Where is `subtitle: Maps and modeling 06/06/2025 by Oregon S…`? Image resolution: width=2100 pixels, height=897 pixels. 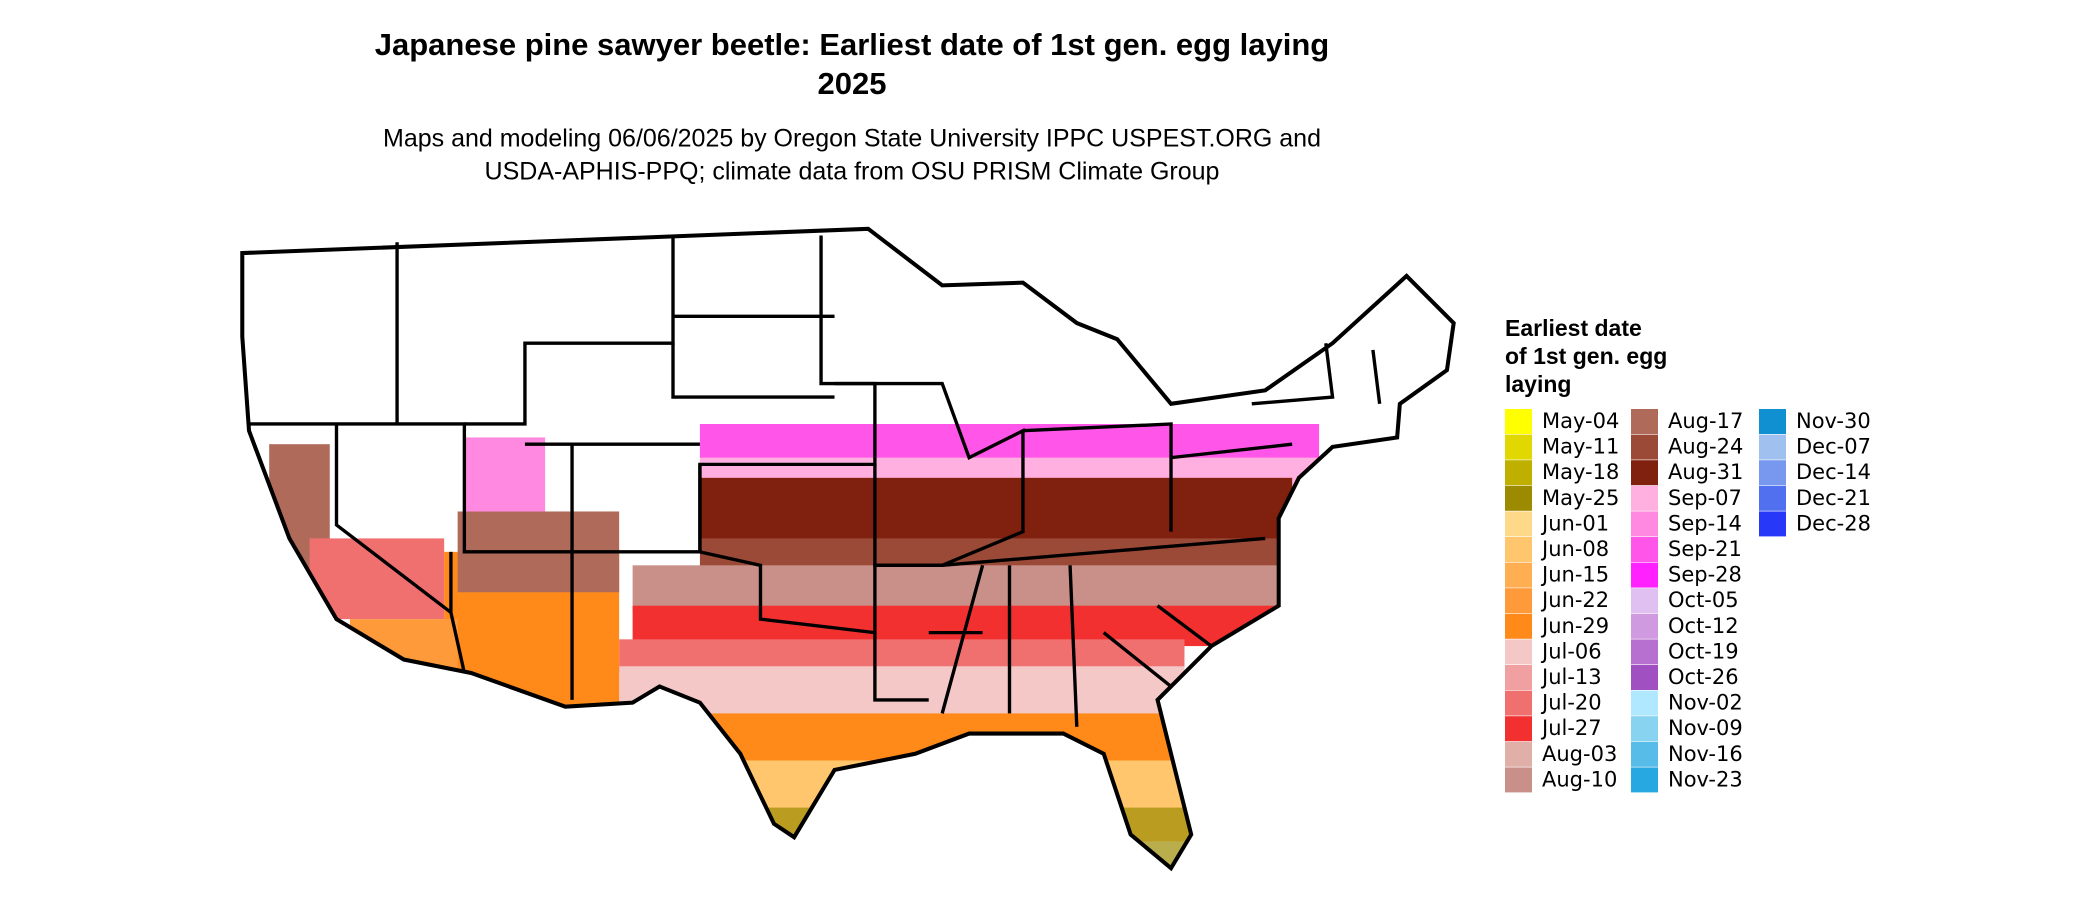 subtitle: Maps and modeling 06/06/2025 by Oregon S… is located at coordinates (852, 139).